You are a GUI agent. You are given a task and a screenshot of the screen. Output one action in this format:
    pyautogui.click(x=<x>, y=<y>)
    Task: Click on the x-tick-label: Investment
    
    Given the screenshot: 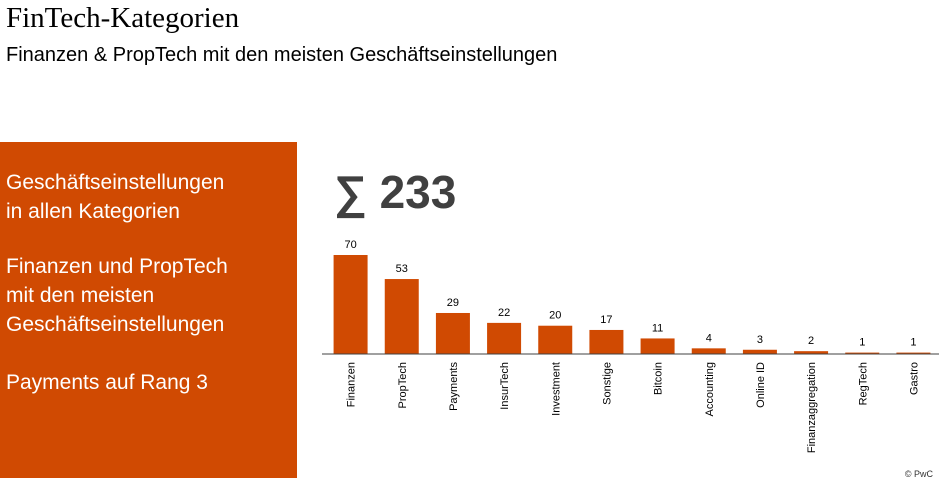 What is the action you would take?
    pyautogui.click(x=556, y=389)
    